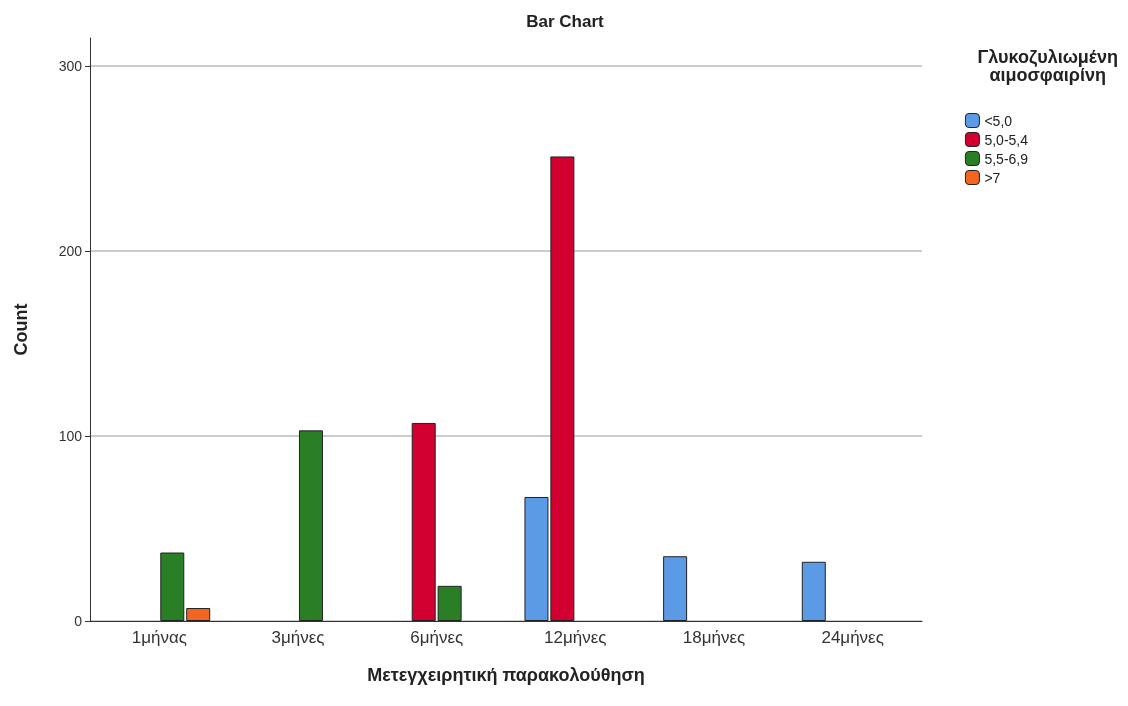 The height and width of the screenshot is (706, 1128). What do you see at coordinates (565, 21) in the screenshot?
I see `chart-title: Bar Chart` at bounding box center [565, 21].